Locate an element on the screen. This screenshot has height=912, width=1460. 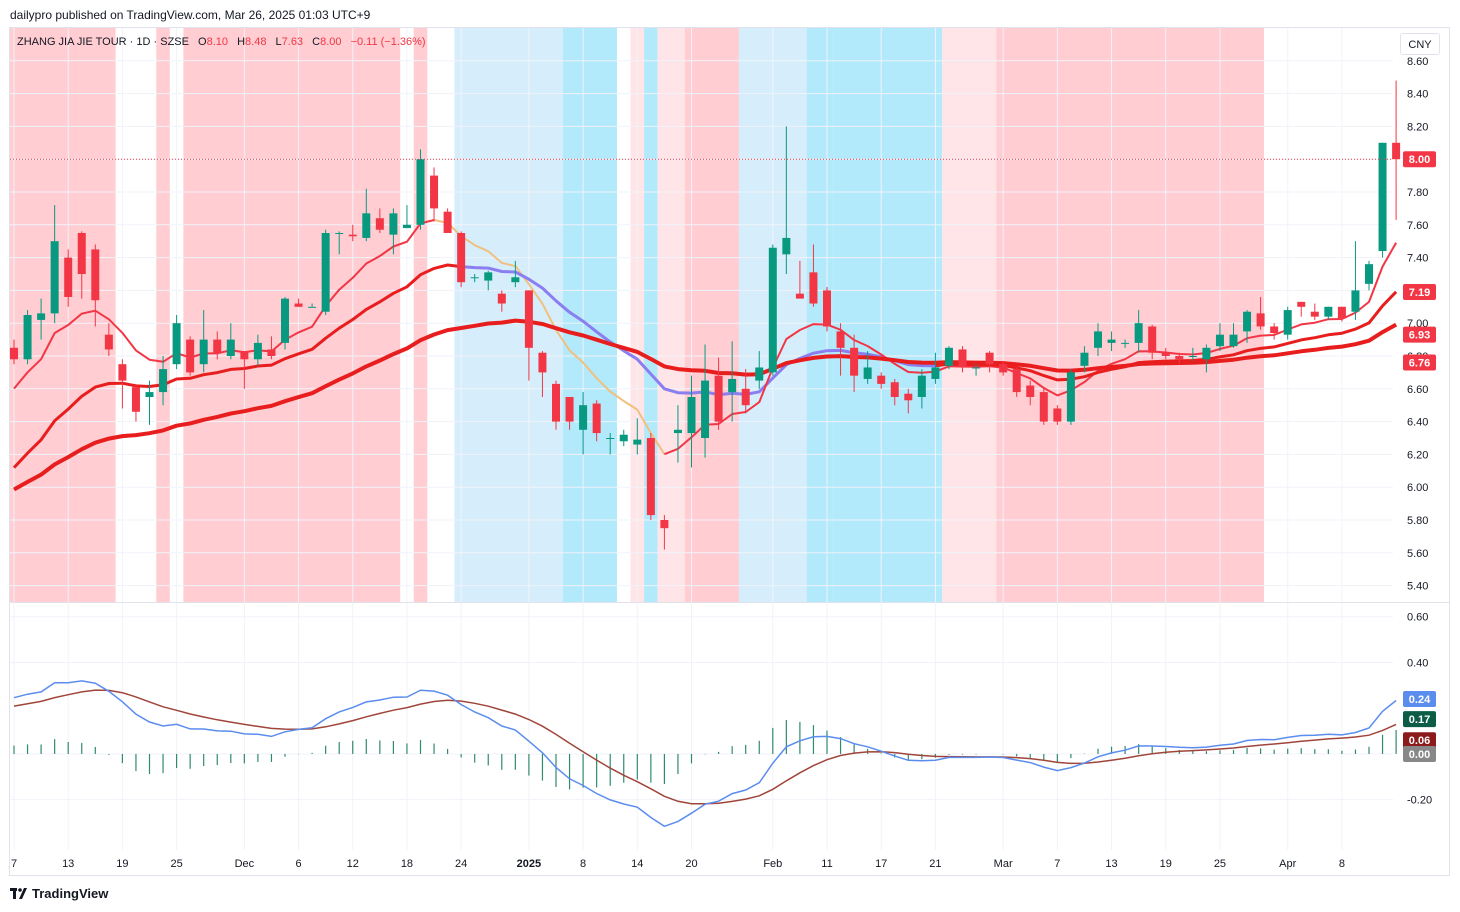
time-tick-label: 2025 is located at coordinates (529, 864).